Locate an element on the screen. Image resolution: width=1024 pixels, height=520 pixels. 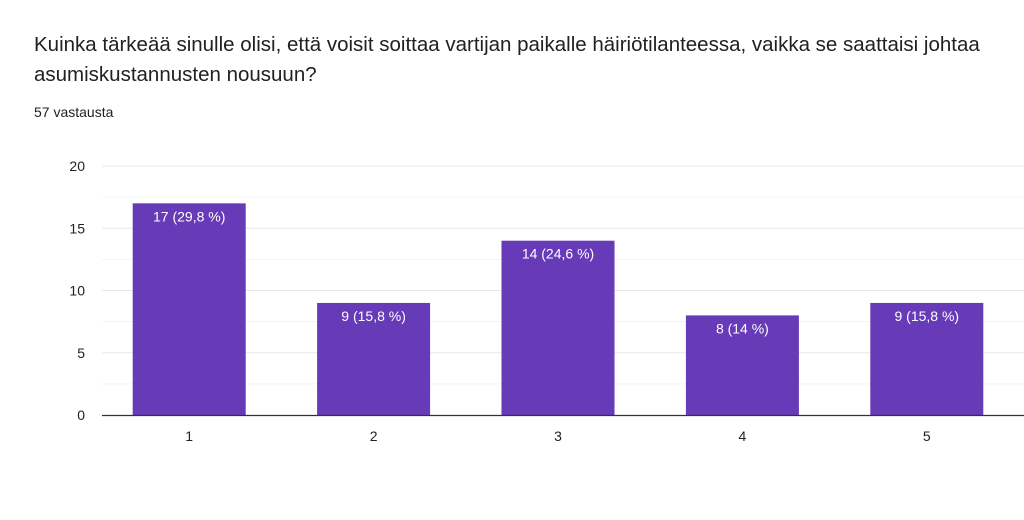
x-tick-label: 3 is located at coordinates (558, 436).